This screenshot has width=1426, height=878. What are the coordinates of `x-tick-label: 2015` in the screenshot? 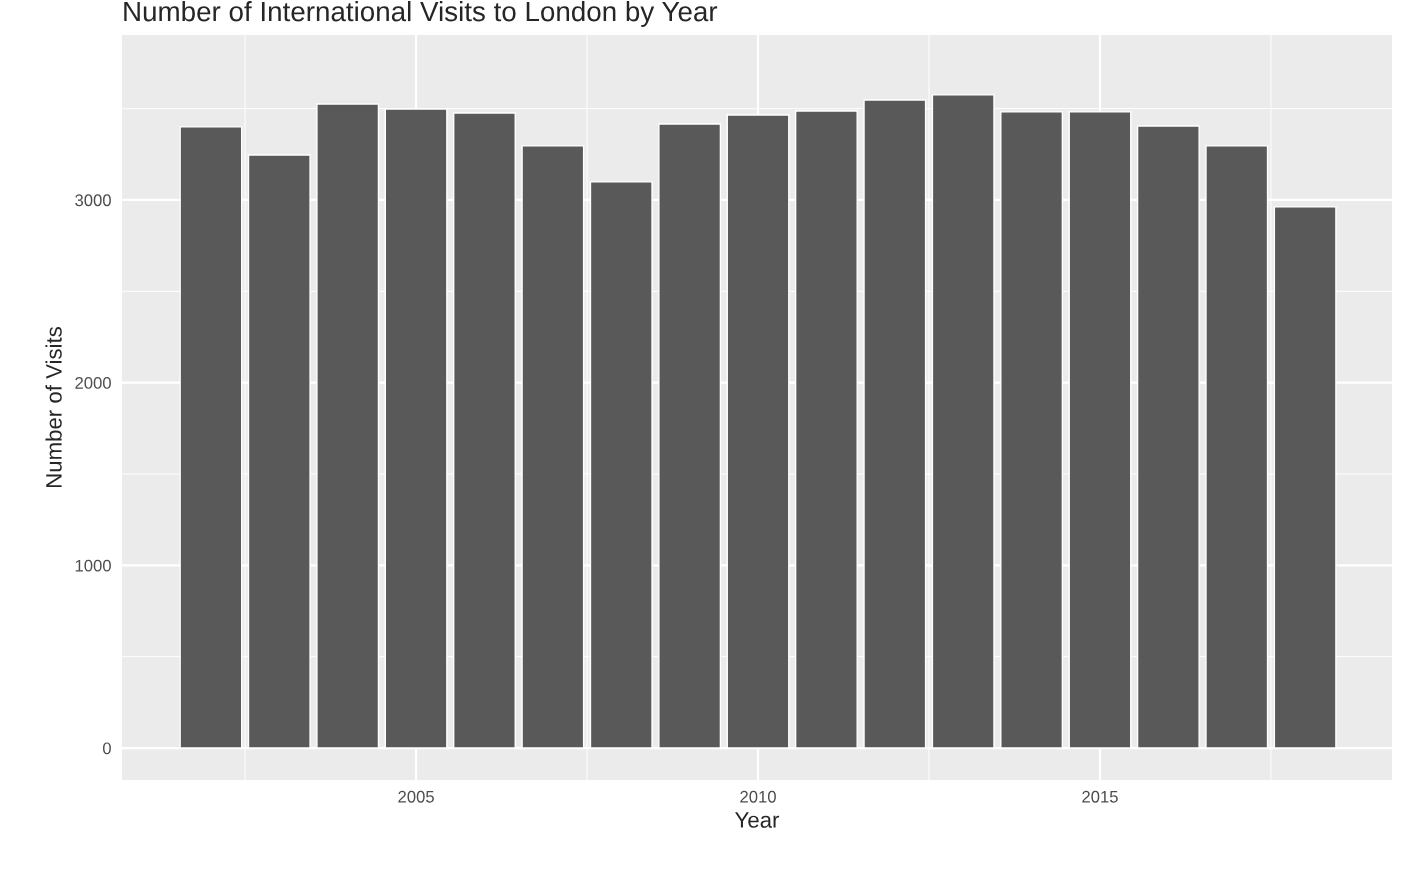 It's located at (1100, 796).